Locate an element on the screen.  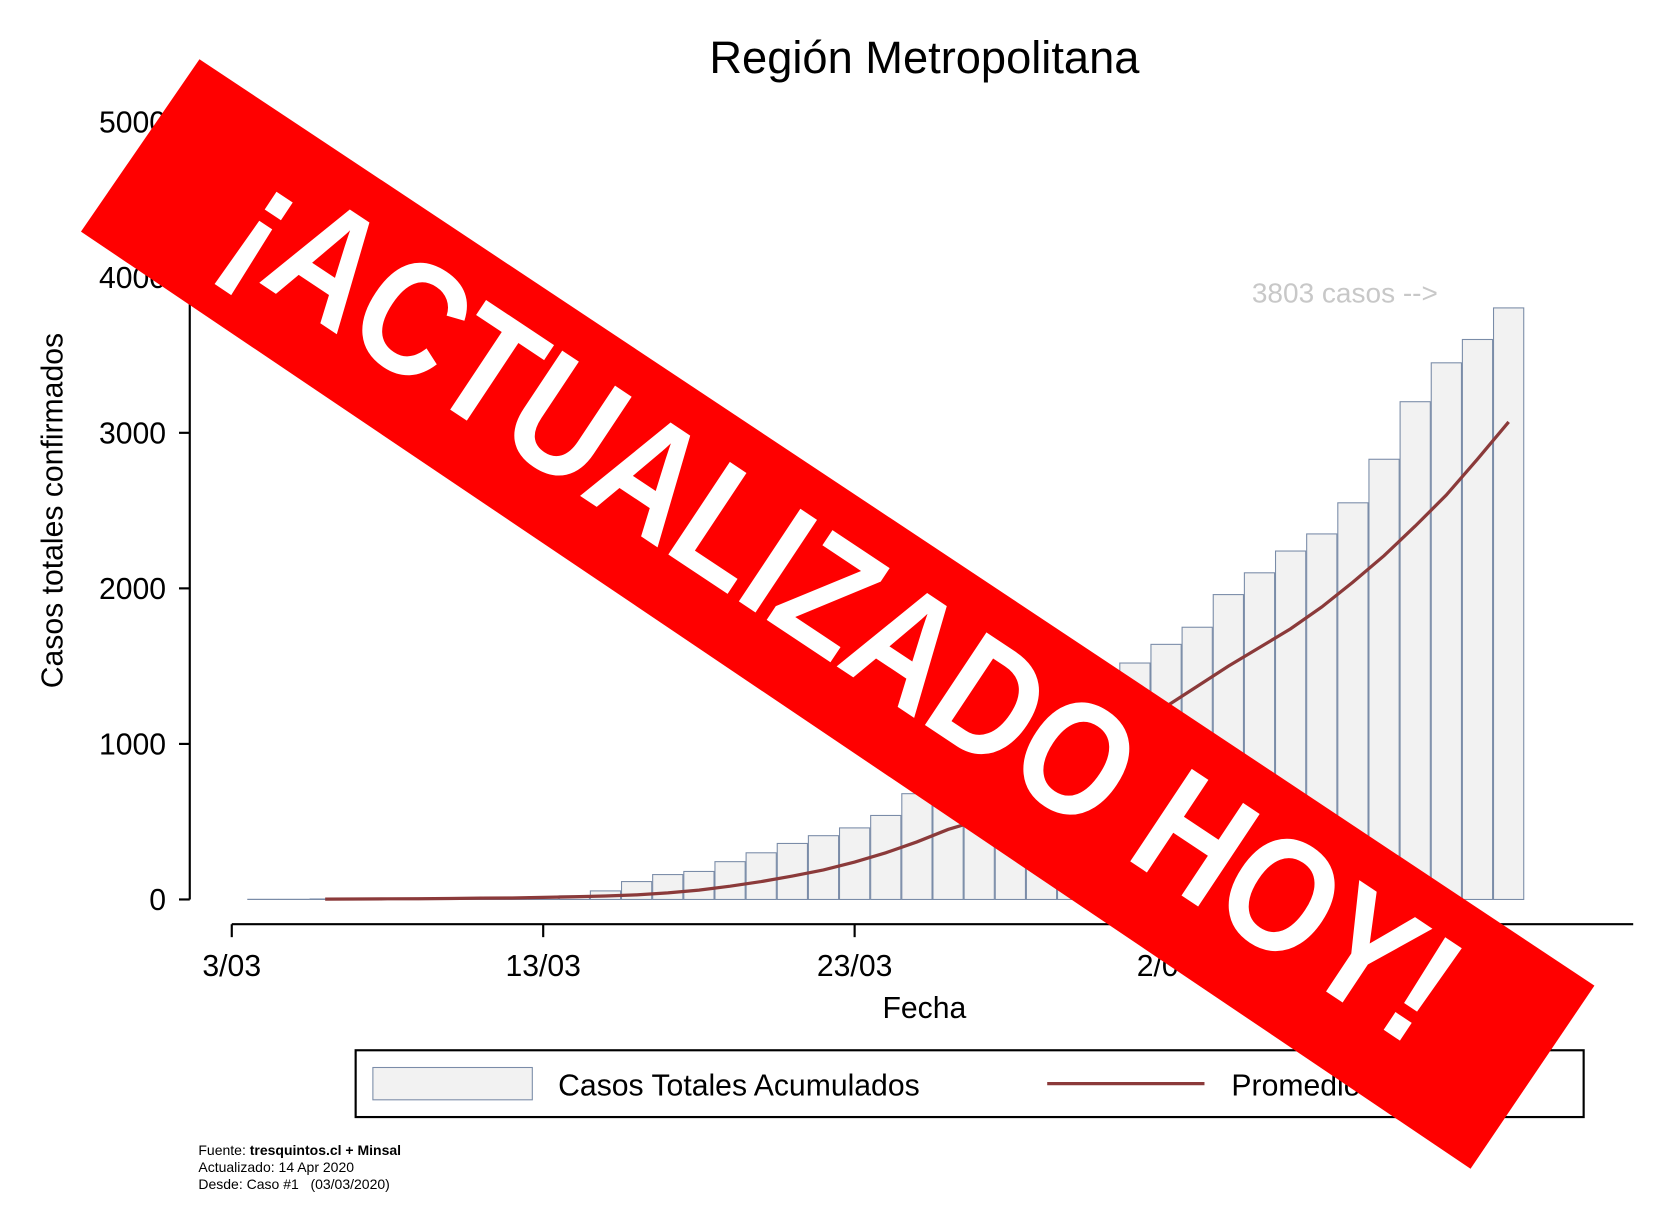
y-tick-label: 1000 is located at coordinates (132, 745).